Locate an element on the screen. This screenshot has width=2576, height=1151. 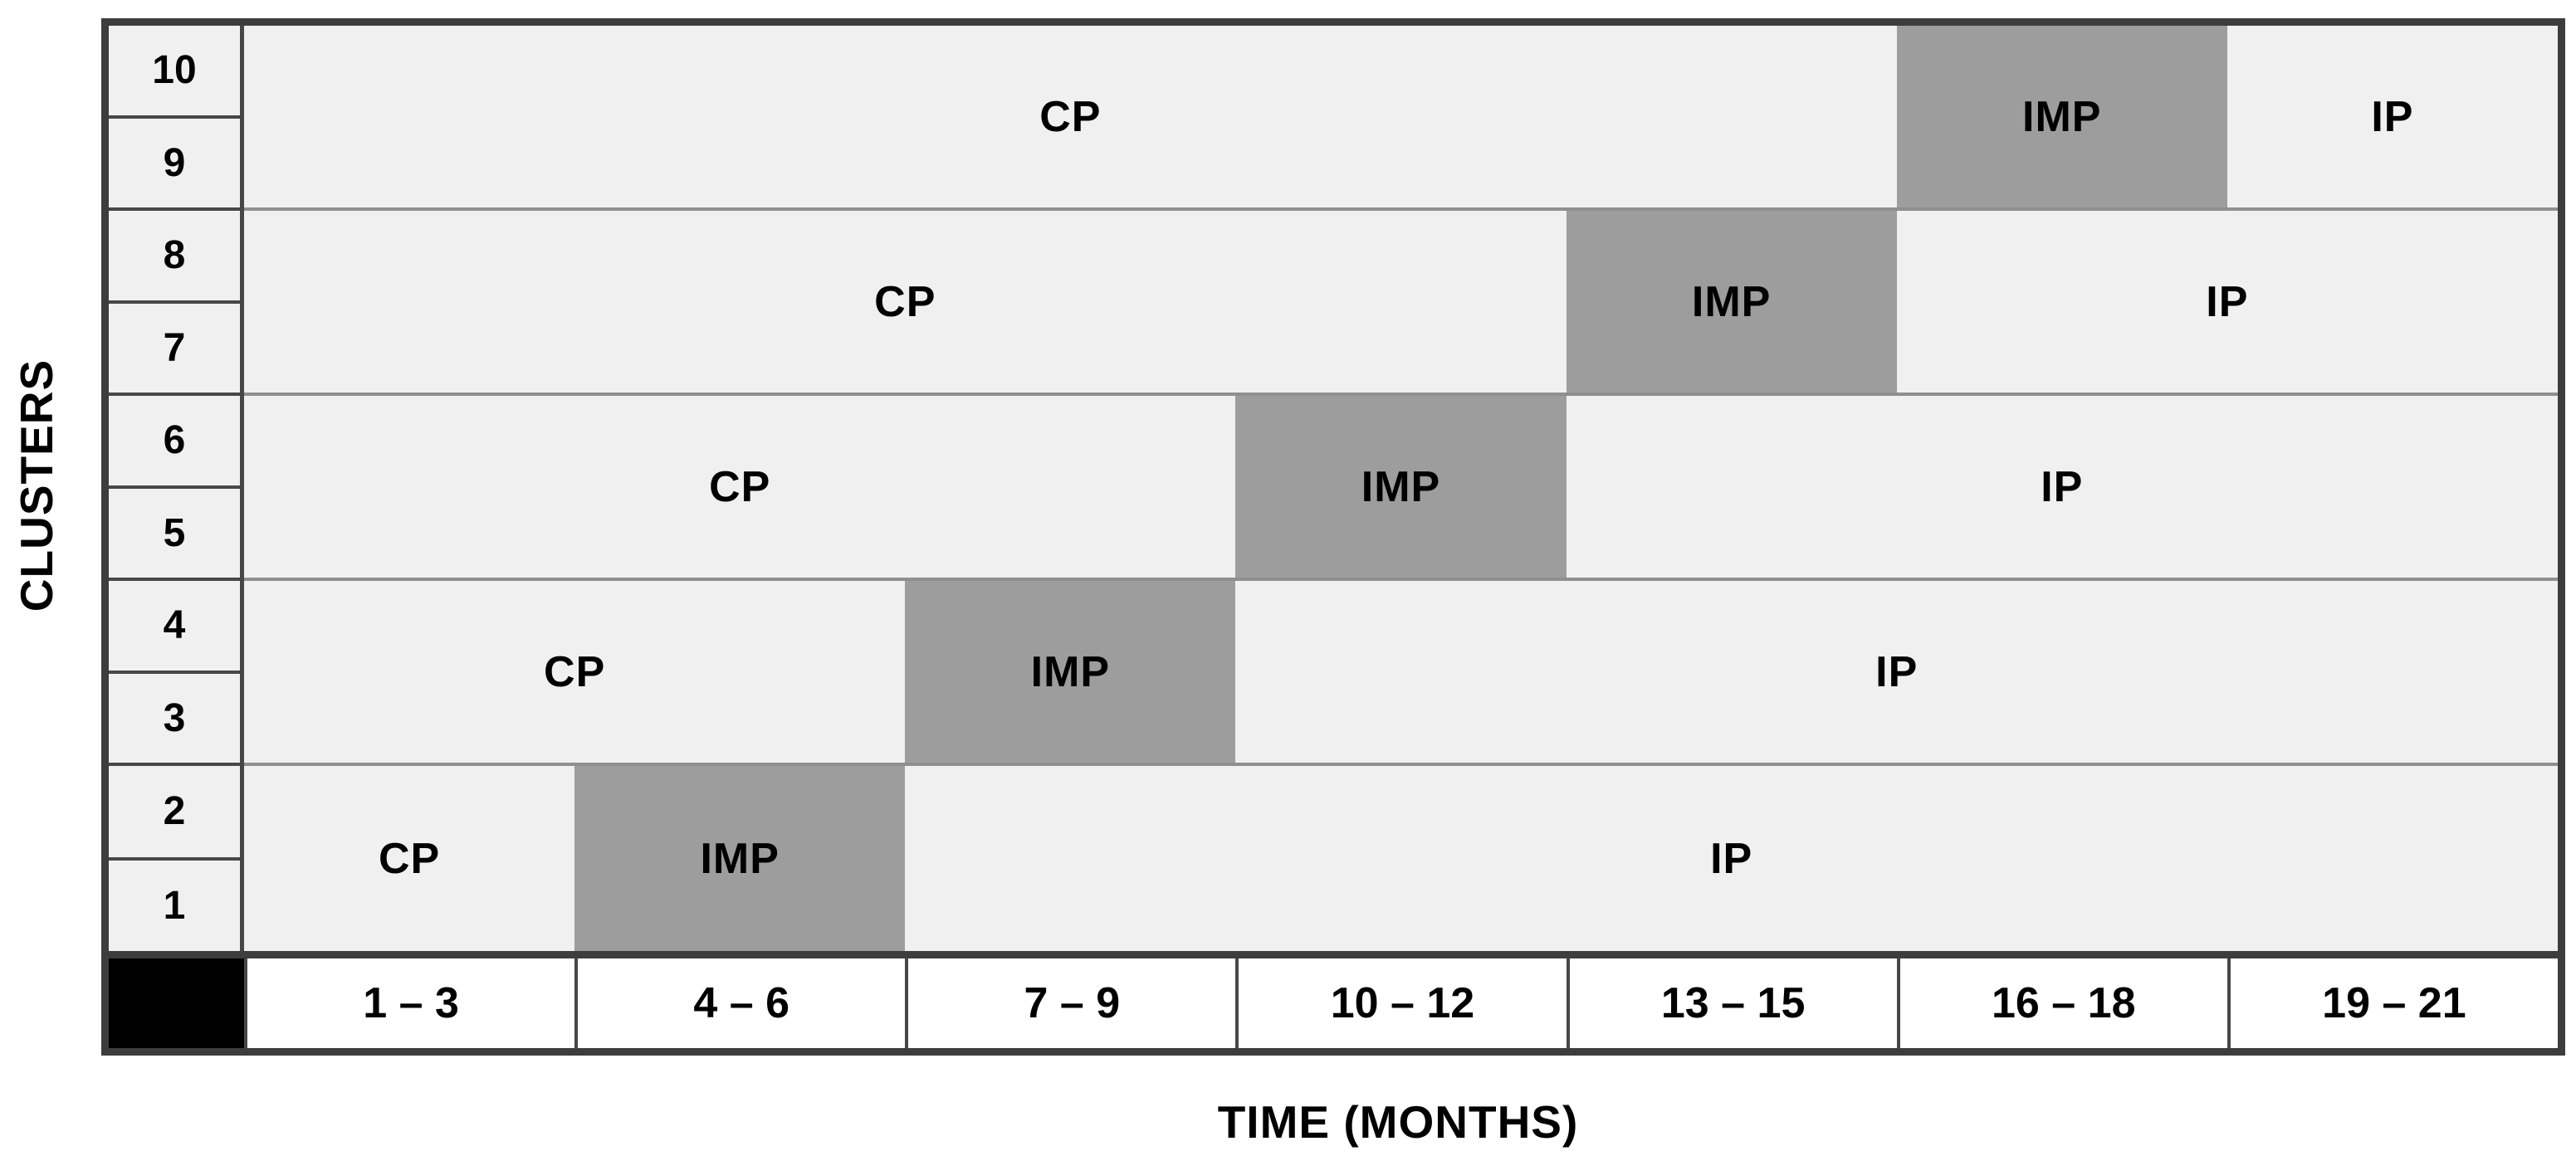
cluster-label-column: 10 9 is located at coordinates (176, 118).